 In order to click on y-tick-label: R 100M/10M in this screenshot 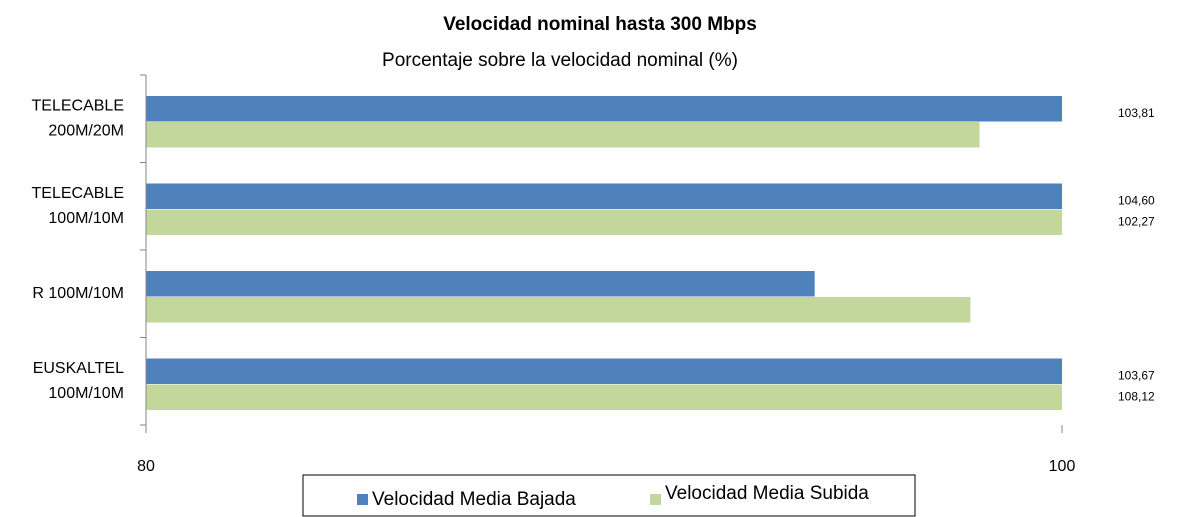, I will do `click(78, 293)`.